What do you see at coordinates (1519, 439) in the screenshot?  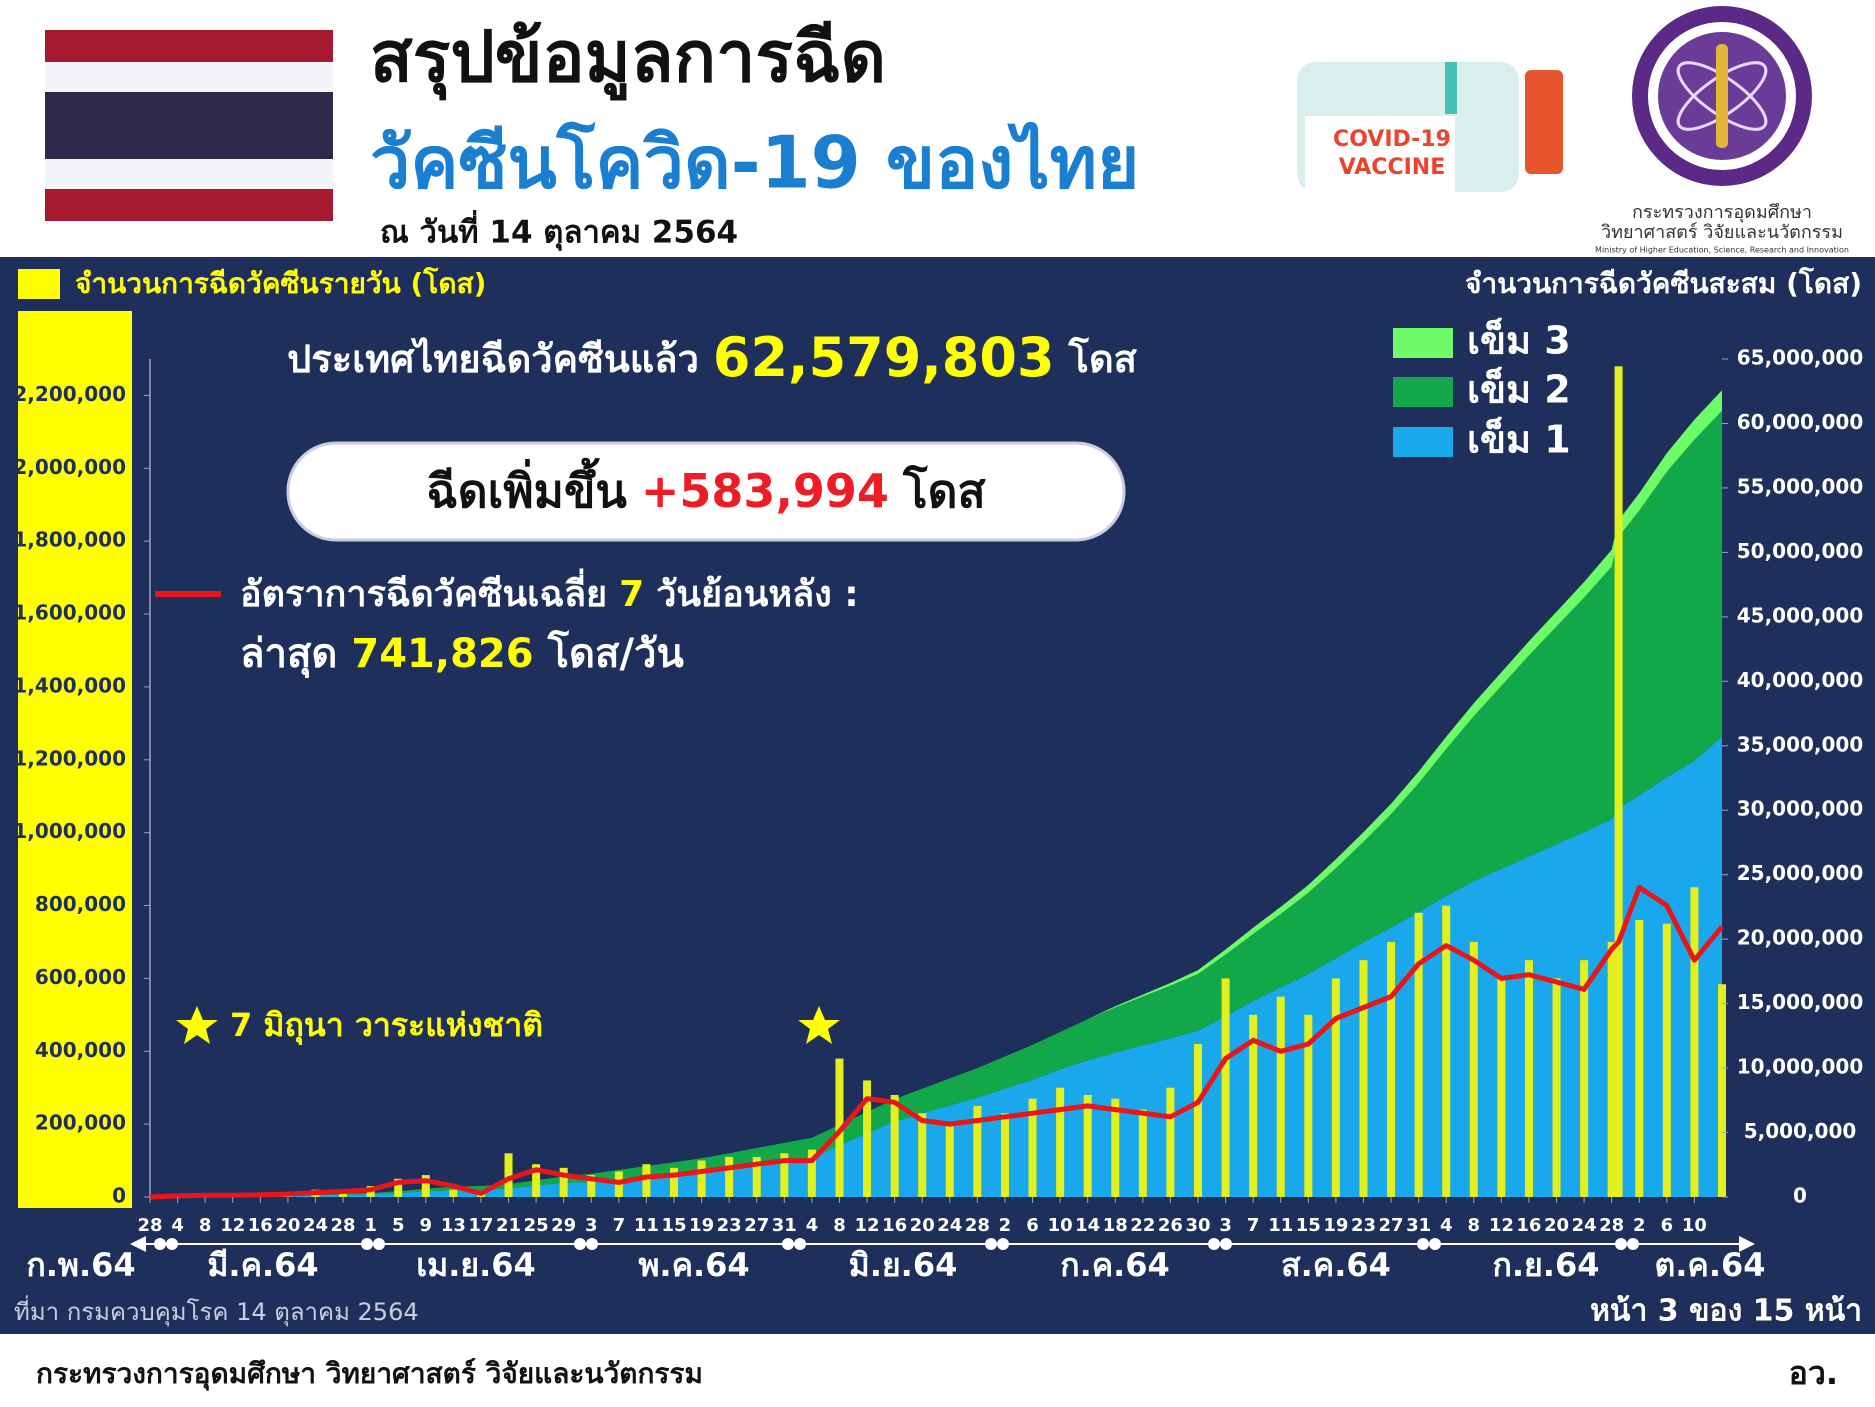 I see `legend-label: เข็ม 1` at bounding box center [1519, 439].